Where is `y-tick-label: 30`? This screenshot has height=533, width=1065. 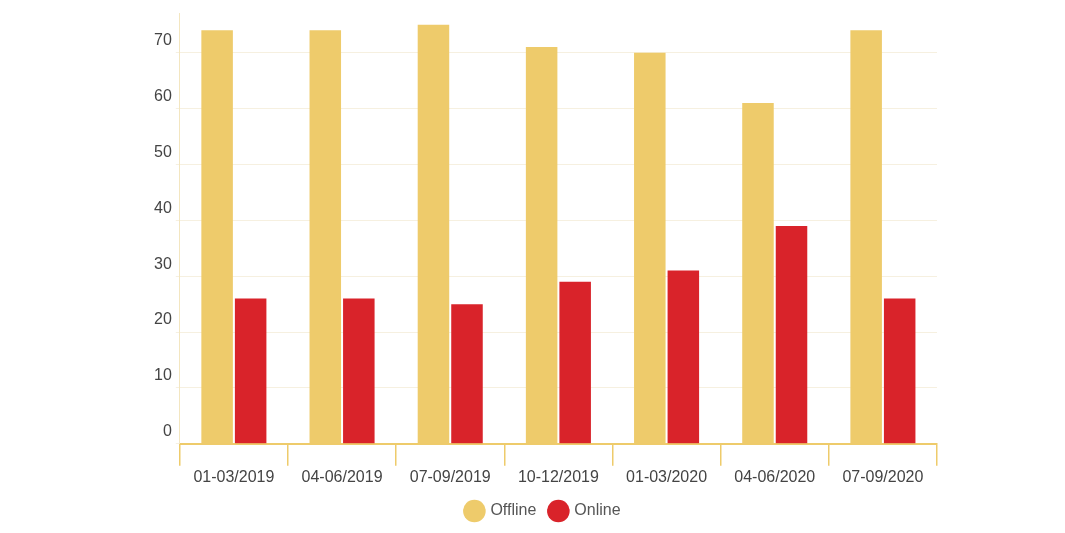
y-tick-label: 30 is located at coordinates (163, 263).